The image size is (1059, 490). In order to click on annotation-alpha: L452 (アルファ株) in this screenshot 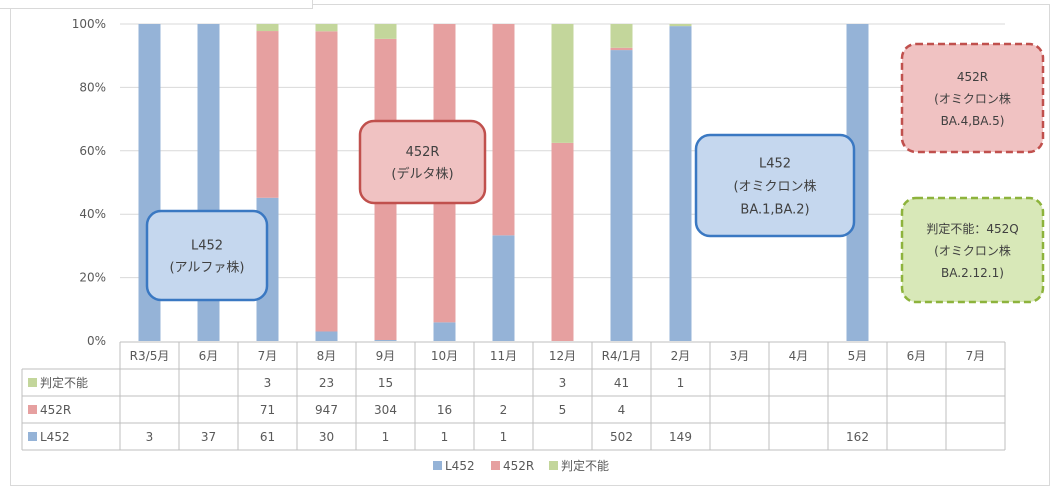, I will do `click(207, 255)`.